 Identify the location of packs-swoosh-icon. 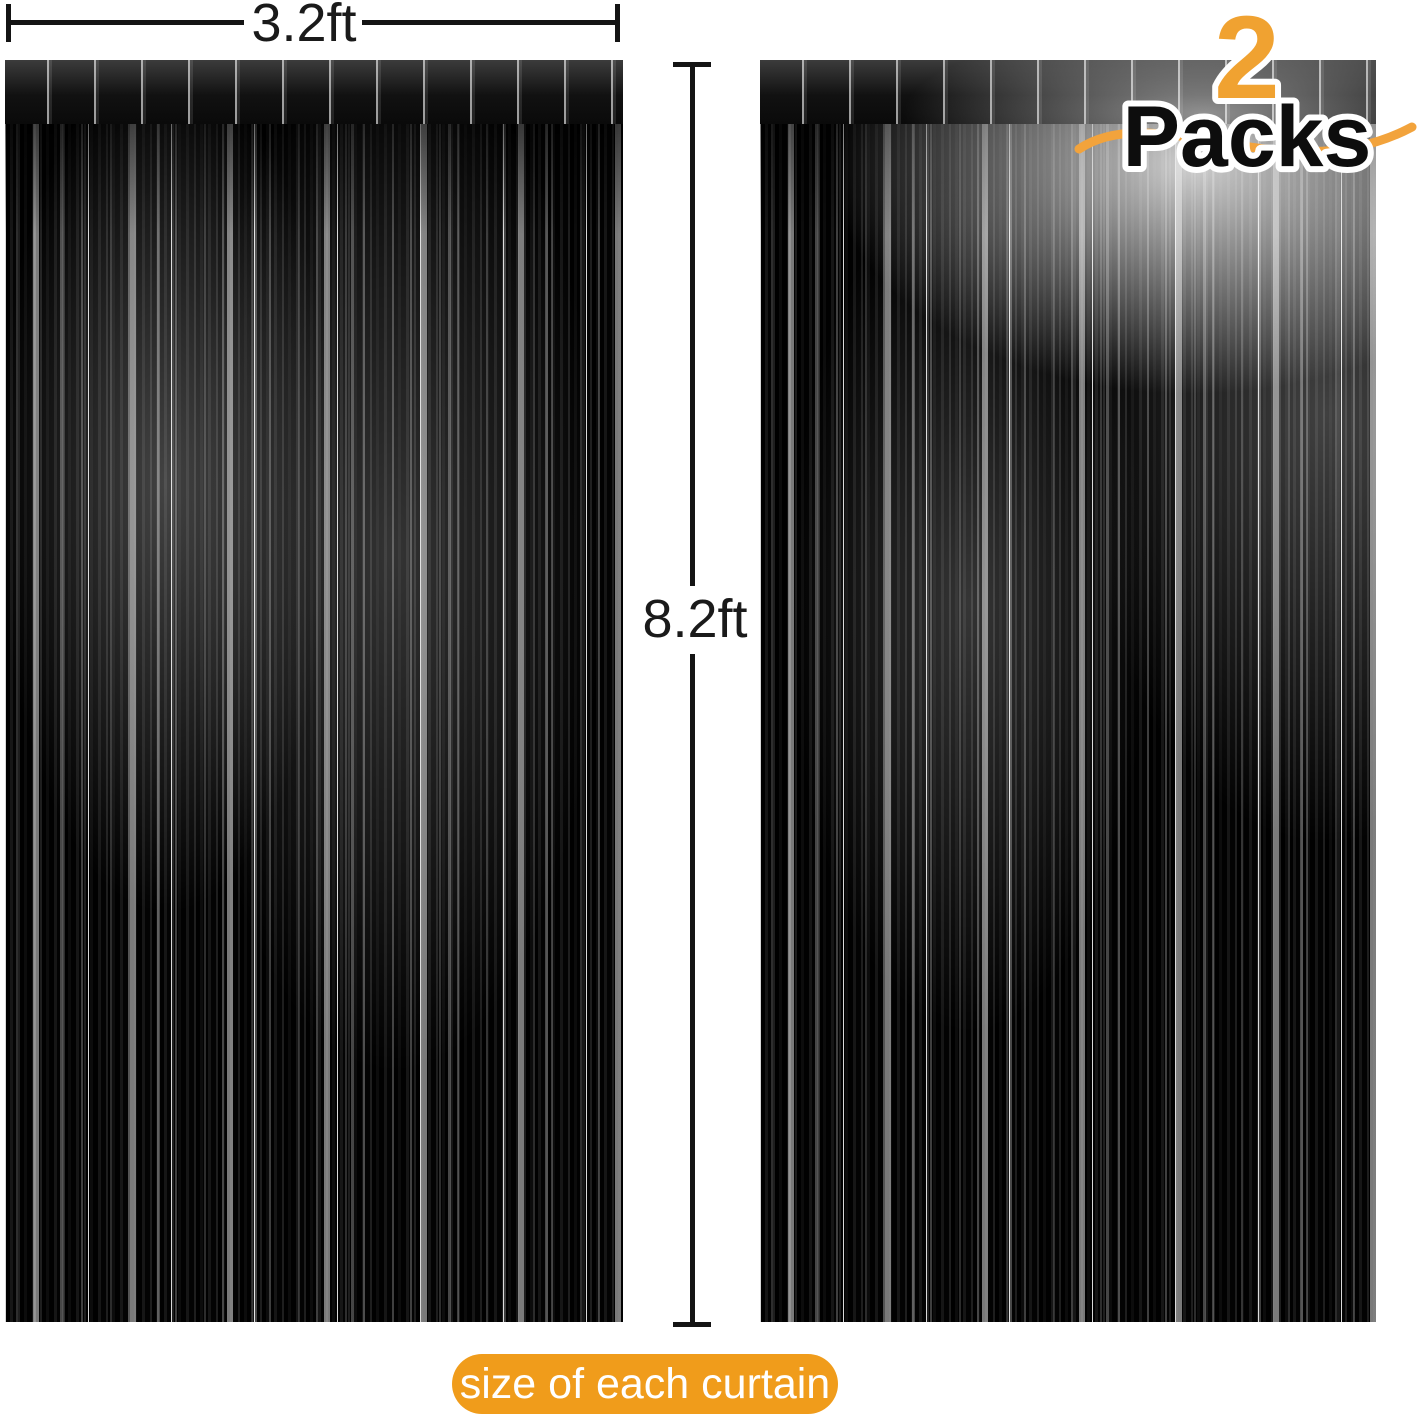
(1245, 139).